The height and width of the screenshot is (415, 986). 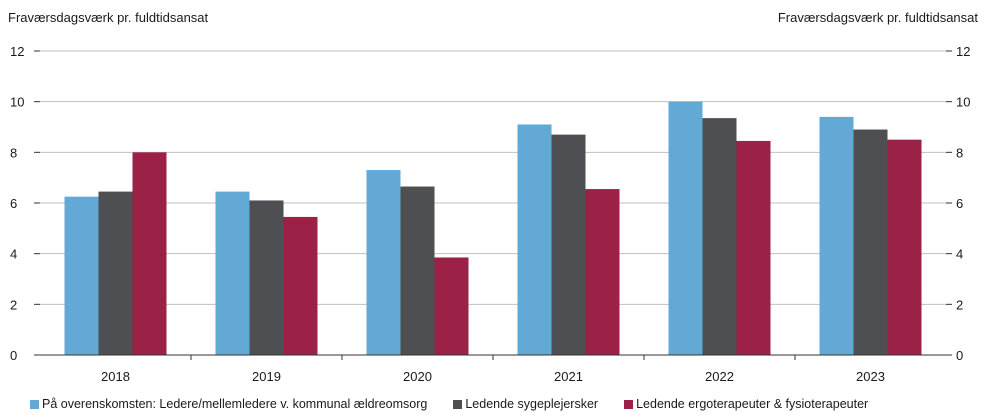 I want to click on legend-item-series-2: Ledende sygeplejersker, so click(x=525, y=404).